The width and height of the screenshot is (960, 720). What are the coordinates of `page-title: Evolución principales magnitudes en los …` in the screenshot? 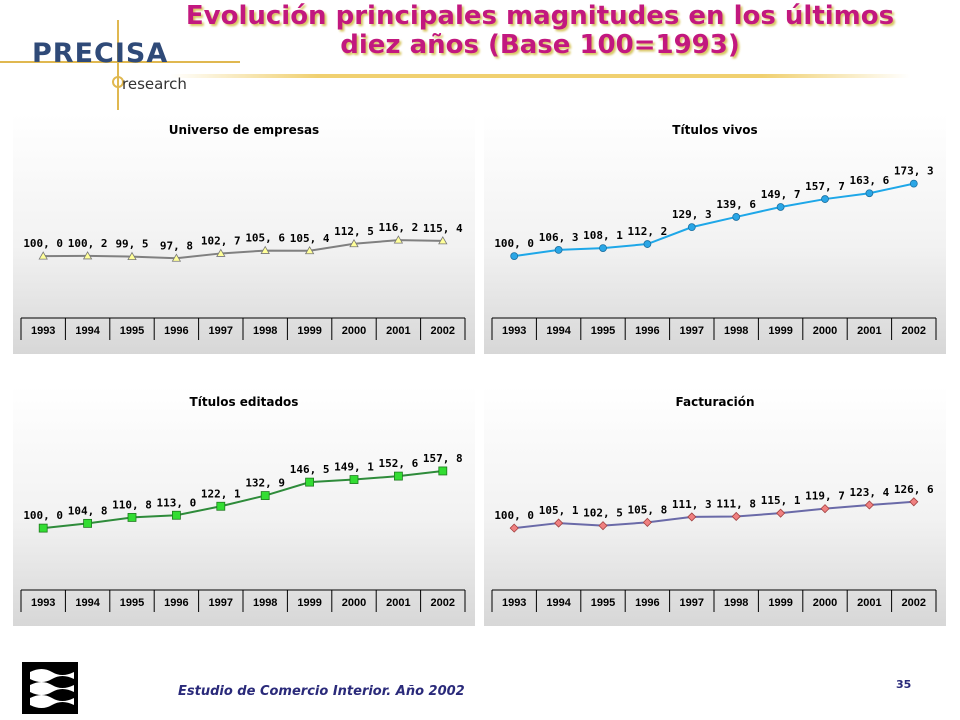 It's located at (540, 31).